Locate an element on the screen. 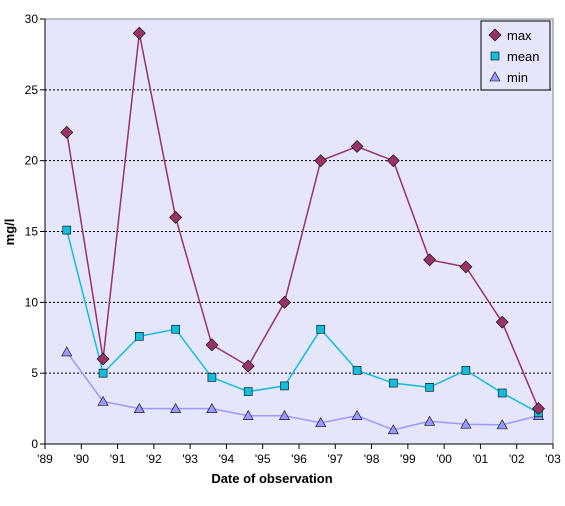 This screenshot has width=565, height=506. x-tick-label: '92 is located at coordinates (154, 459).